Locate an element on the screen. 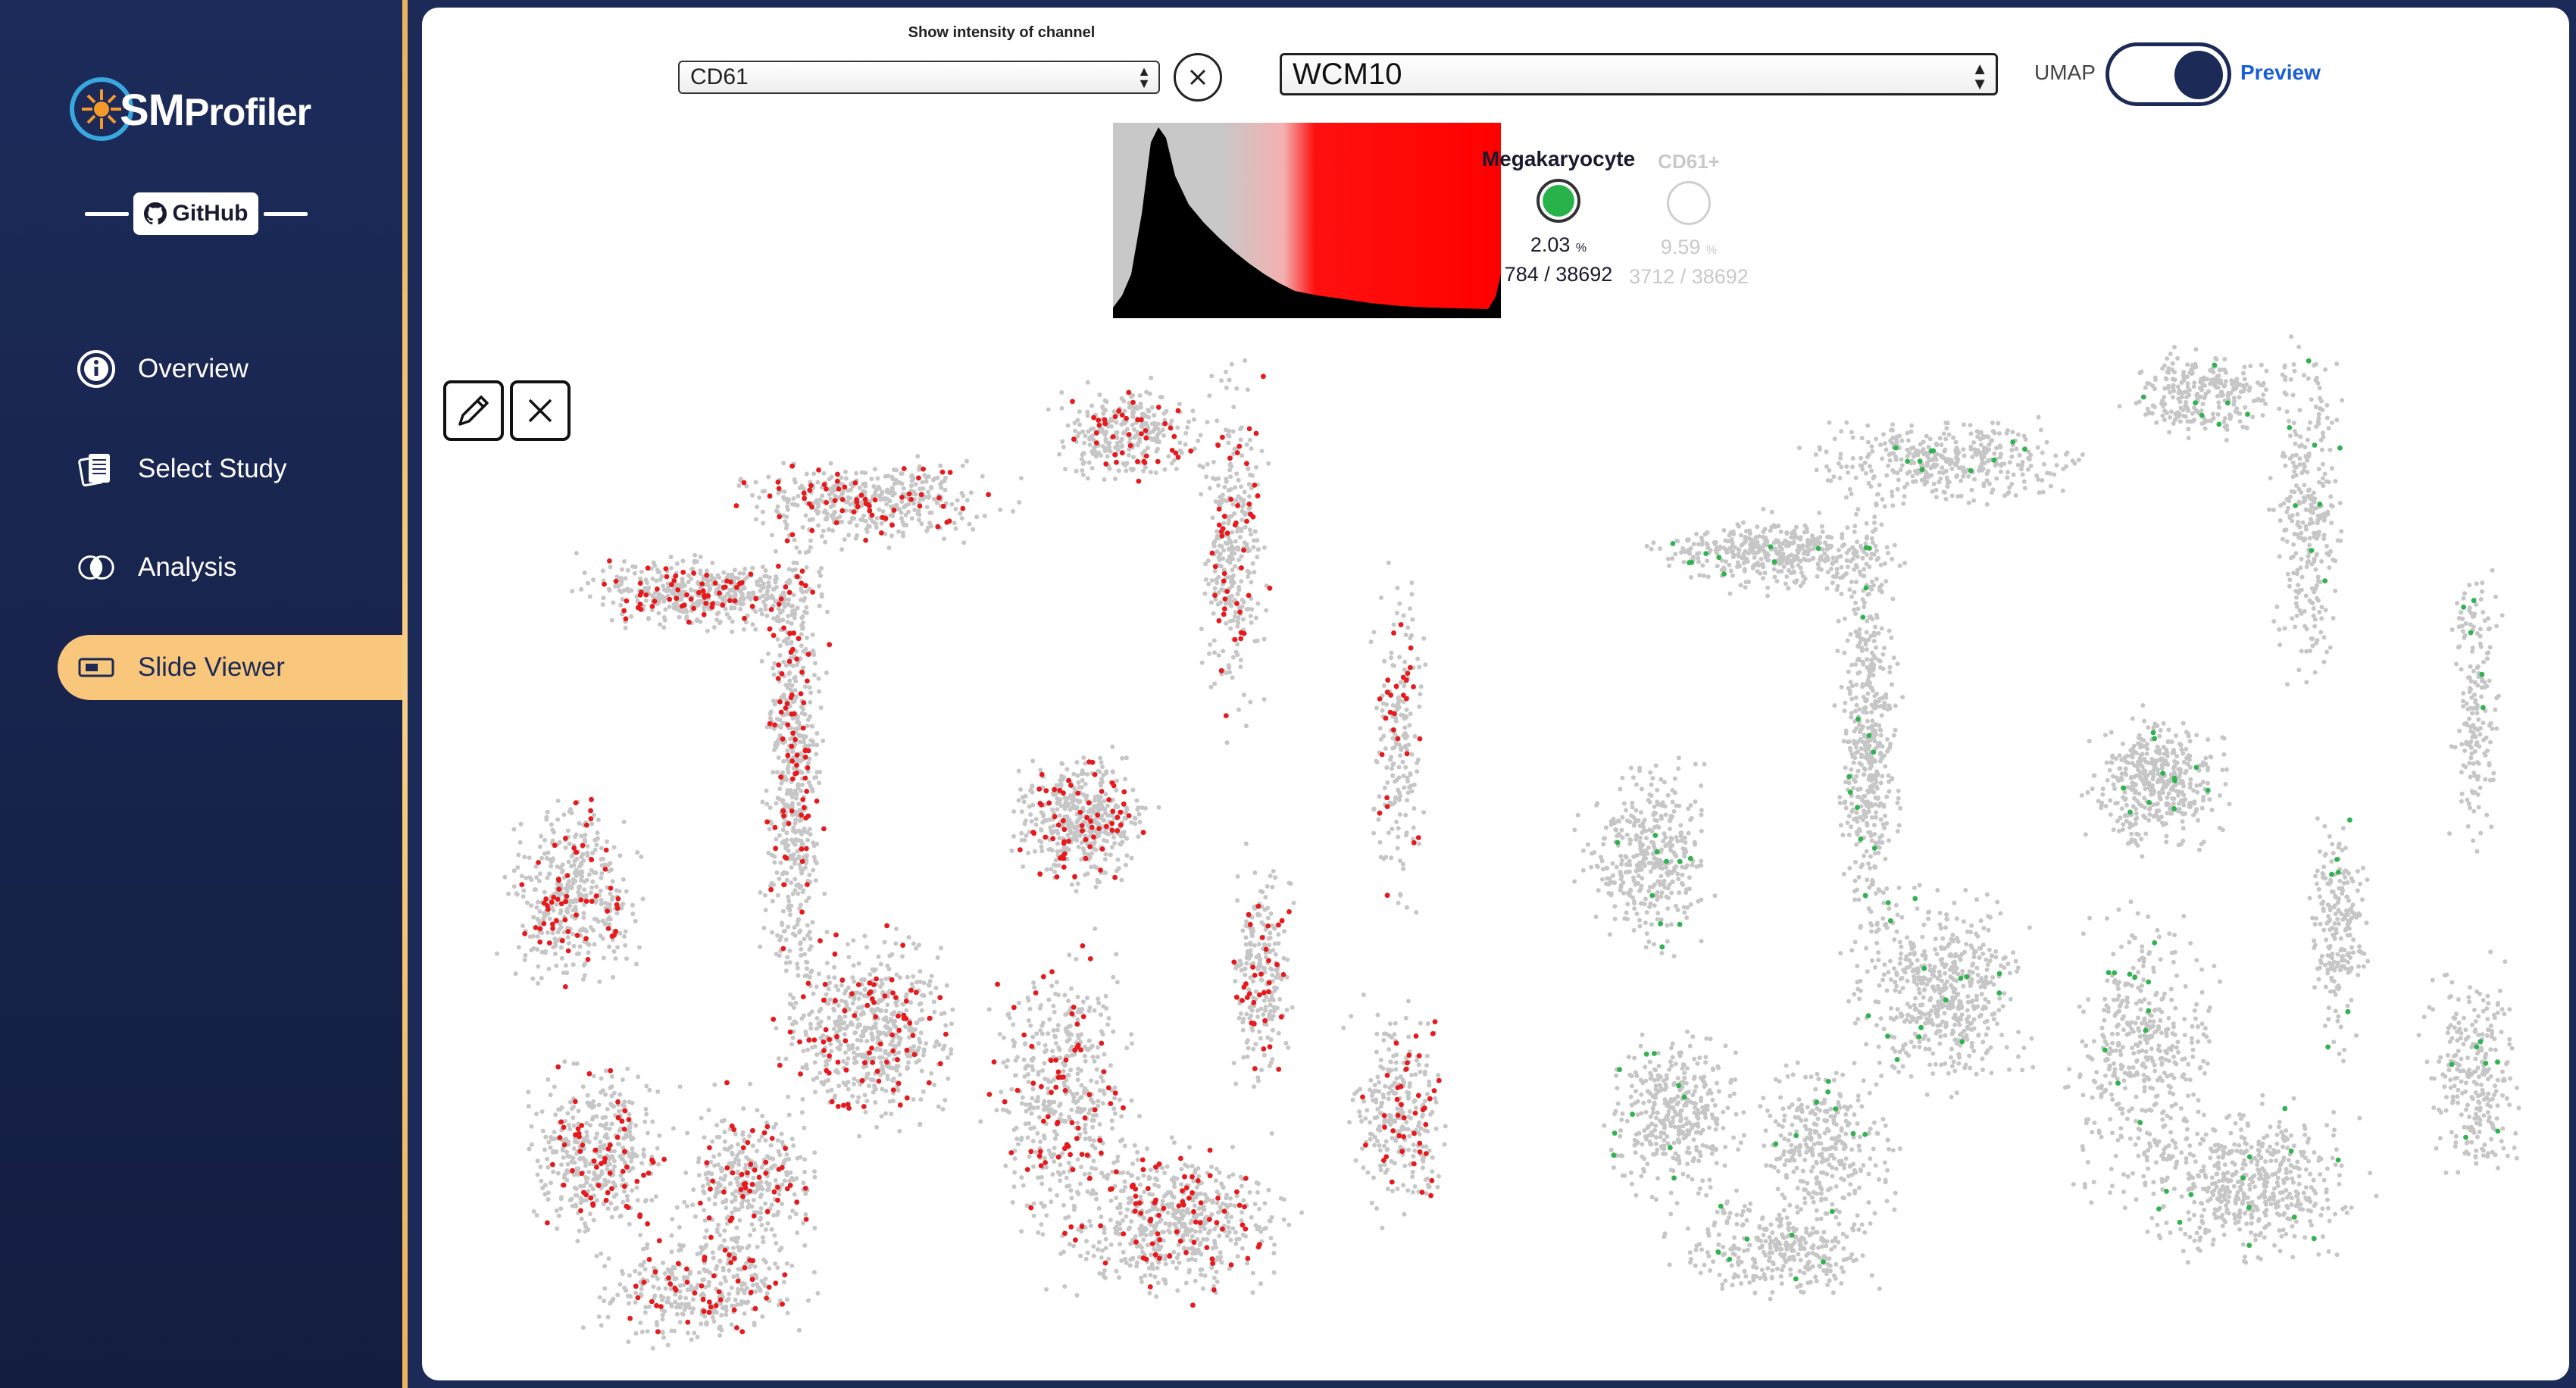 This screenshot has width=2576, height=1388. logo-text: SMProfiler is located at coordinates (215, 110).